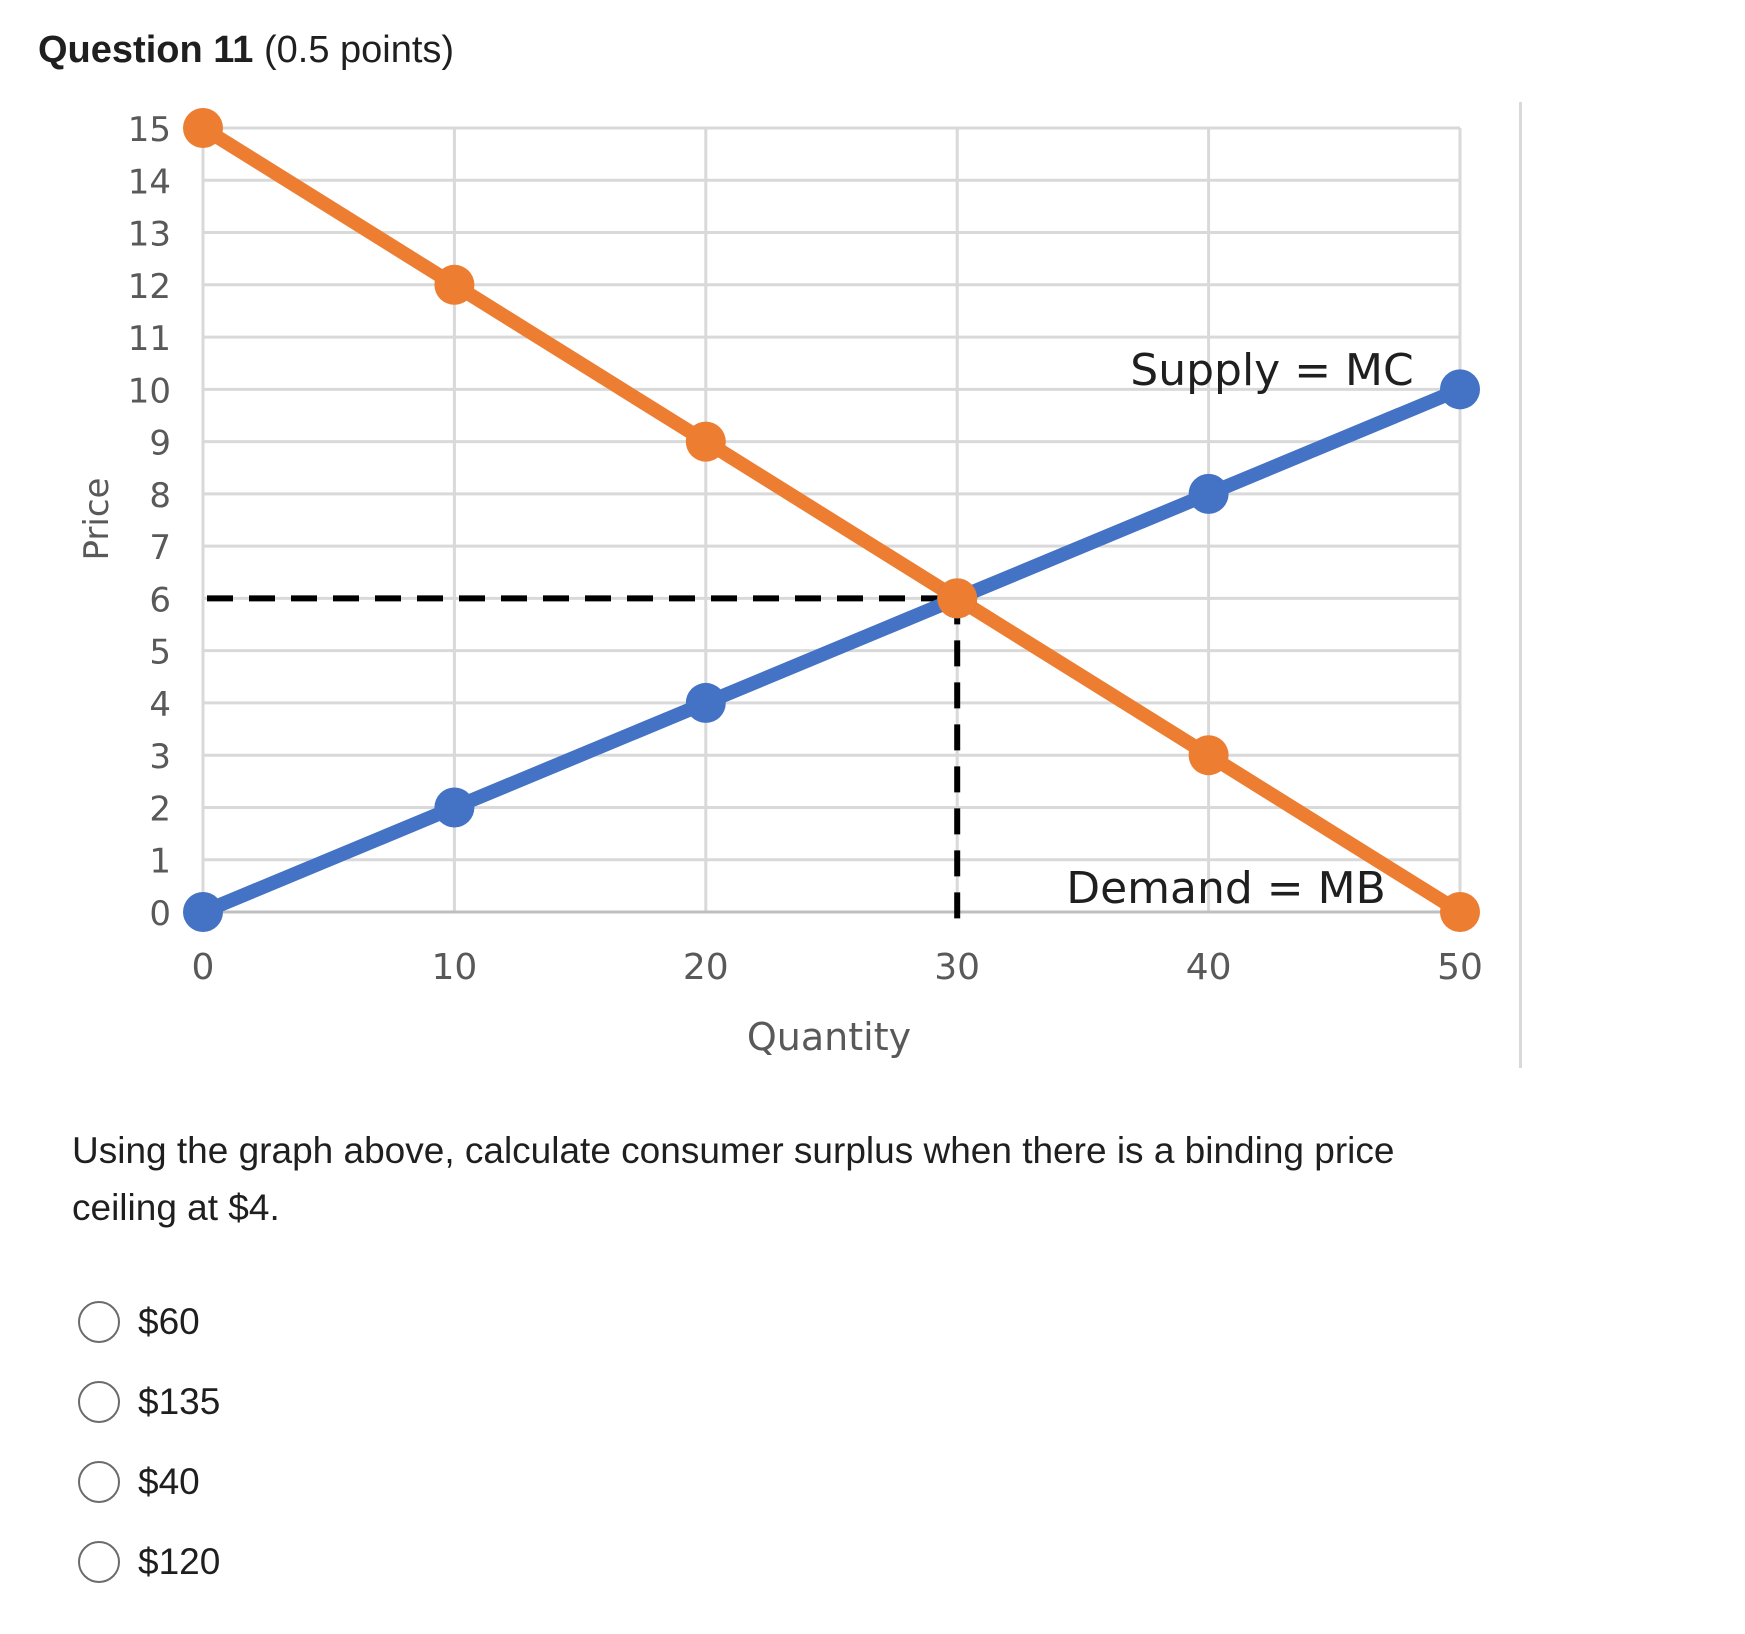  Describe the element at coordinates (149, 130) in the screenshot. I see `y-tick-label: 15` at that location.